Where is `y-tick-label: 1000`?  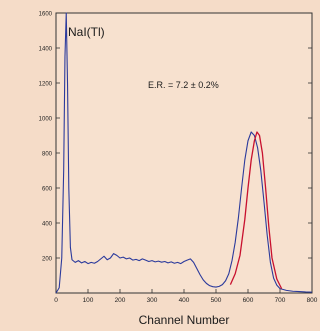
y-tick-label: 1000 is located at coordinates (46, 120).